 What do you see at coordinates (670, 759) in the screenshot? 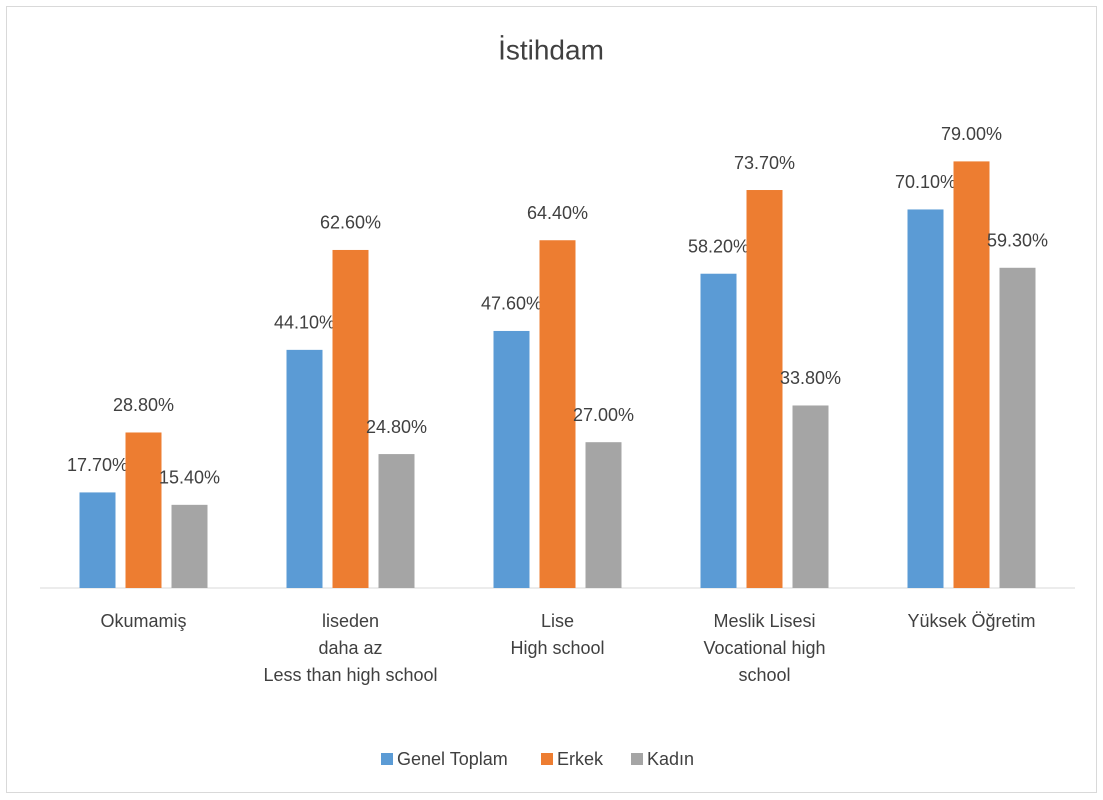
I see `legend-label: Kadın` at bounding box center [670, 759].